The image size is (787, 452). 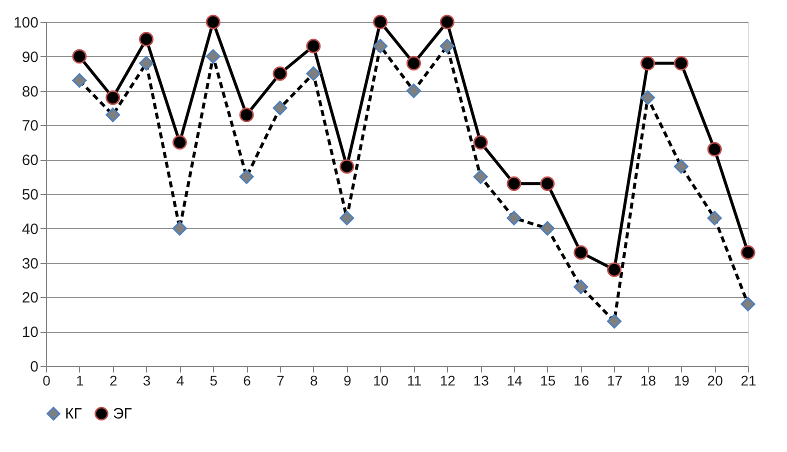 What do you see at coordinates (30, 161) in the screenshot?
I see `y-tick-label: 60` at bounding box center [30, 161].